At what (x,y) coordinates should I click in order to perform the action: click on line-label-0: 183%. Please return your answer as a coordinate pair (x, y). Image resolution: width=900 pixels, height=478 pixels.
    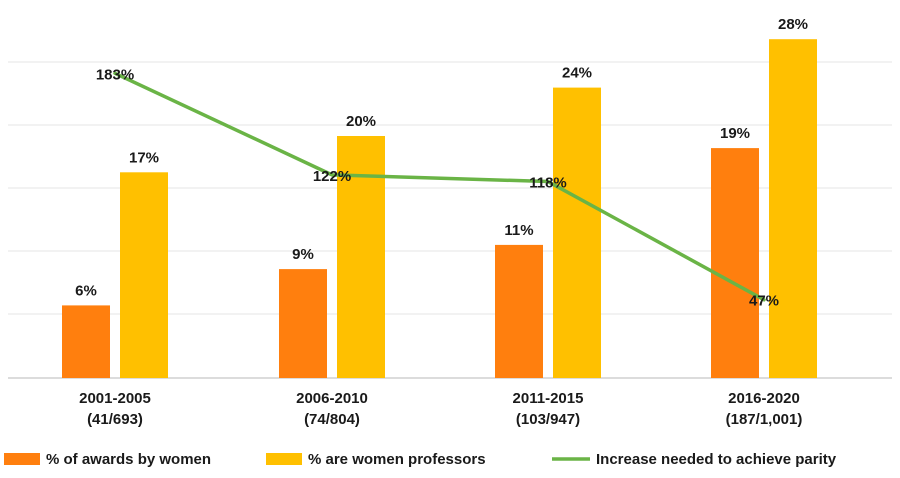
    Looking at the image, I should click on (115, 74).